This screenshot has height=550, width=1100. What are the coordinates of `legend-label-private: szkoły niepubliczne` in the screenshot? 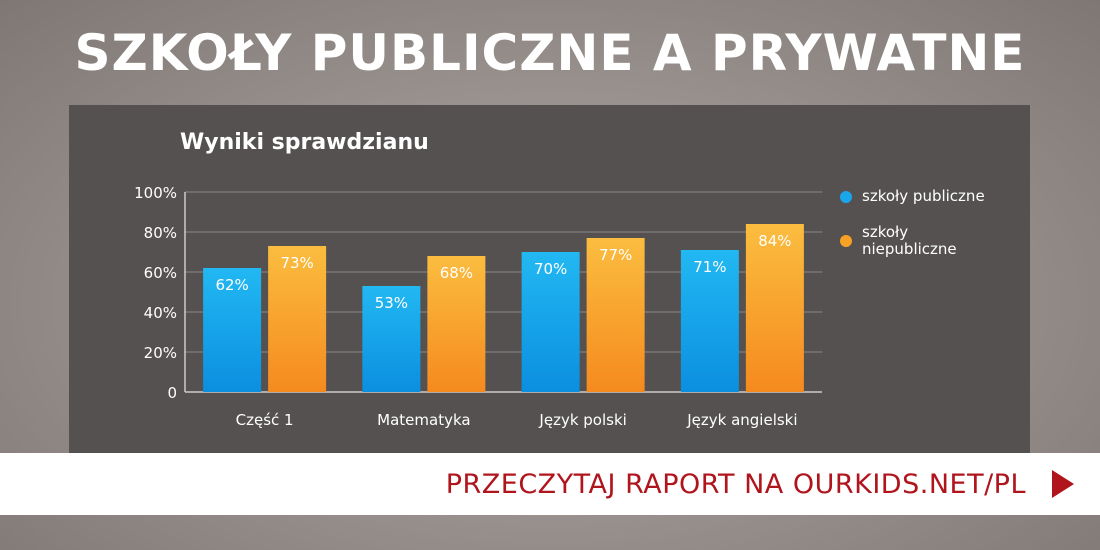 It's located at (909, 240).